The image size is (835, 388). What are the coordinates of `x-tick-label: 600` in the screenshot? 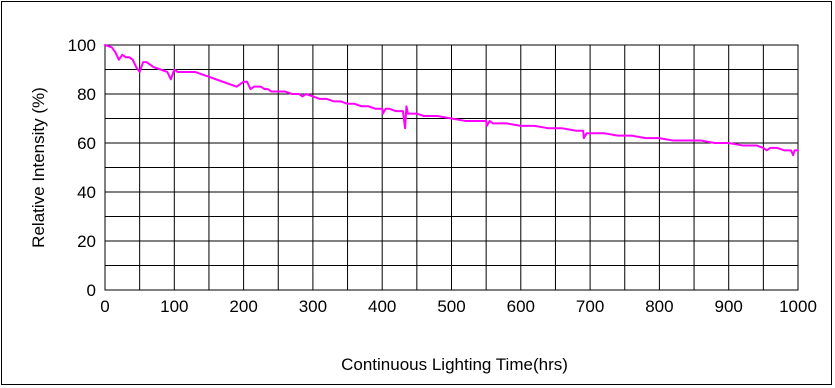 It's located at (521, 306).